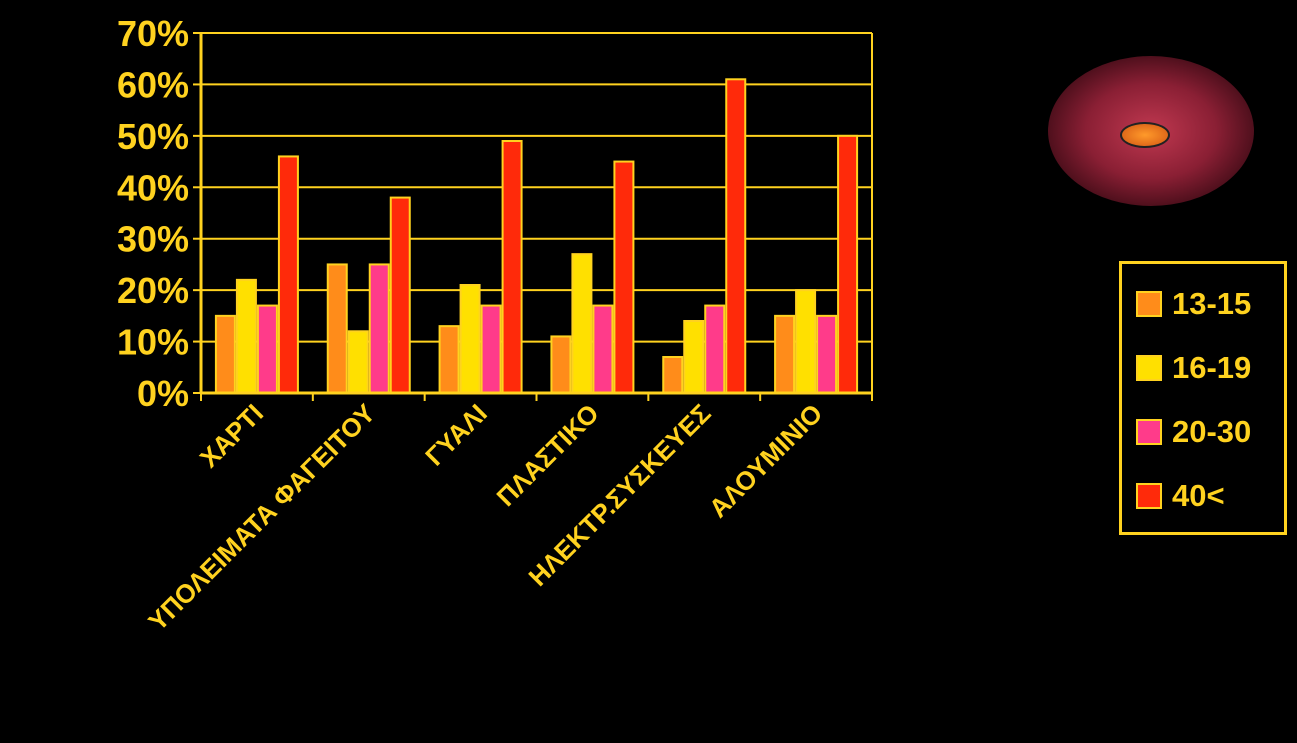  Describe the element at coordinates (456, 435) in the screenshot. I see `x-category-label: ΓΥΑΛΙ` at that location.